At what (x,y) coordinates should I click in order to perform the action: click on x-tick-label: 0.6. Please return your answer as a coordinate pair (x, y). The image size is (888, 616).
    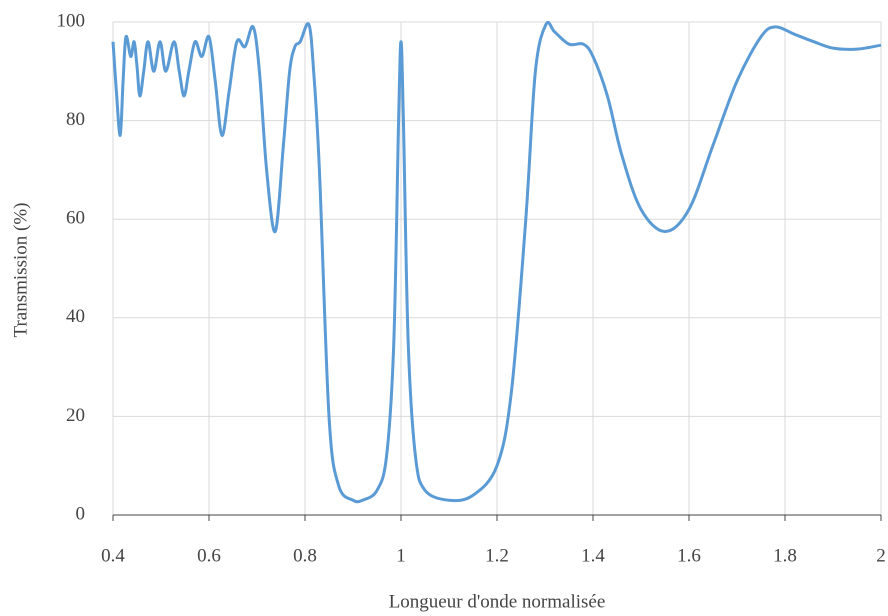
    Looking at the image, I should click on (209, 555).